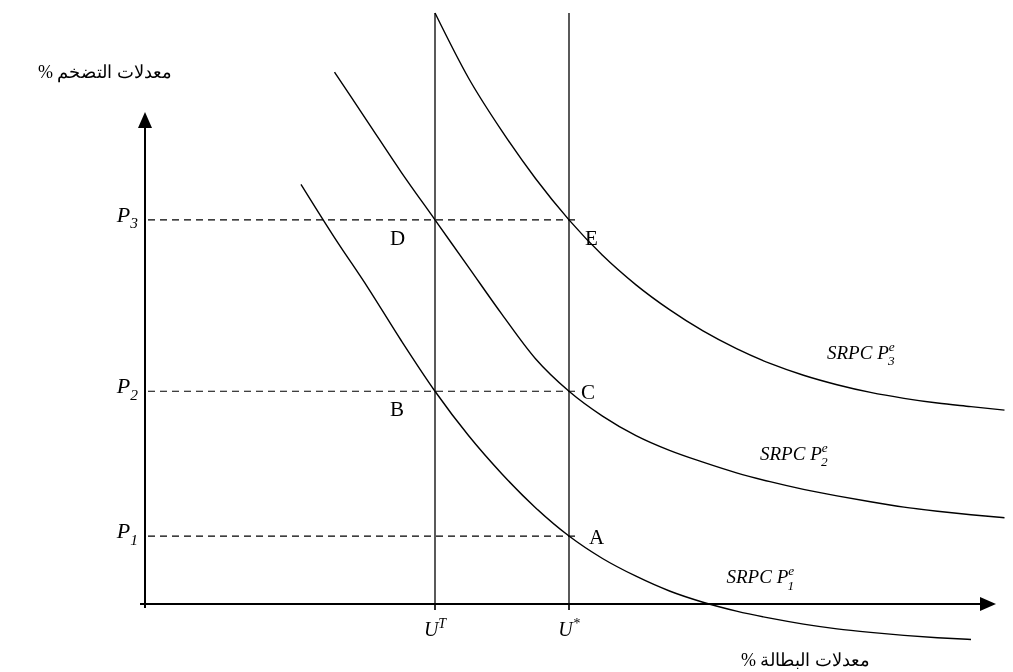  What do you see at coordinates (398, 237) in the screenshot?
I see `annotation: D` at bounding box center [398, 237].